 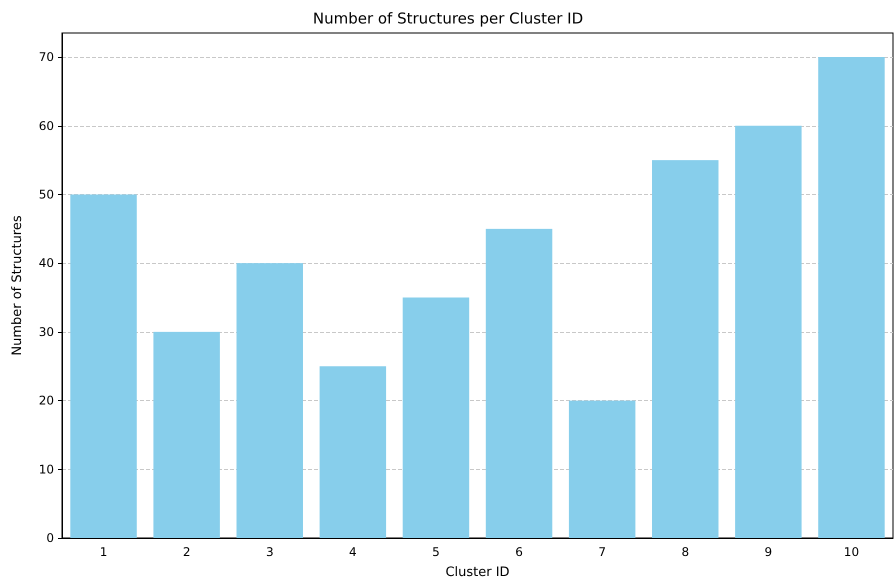 What do you see at coordinates (353, 552) in the screenshot?
I see `x-tick-label: 4` at bounding box center [353, 552].